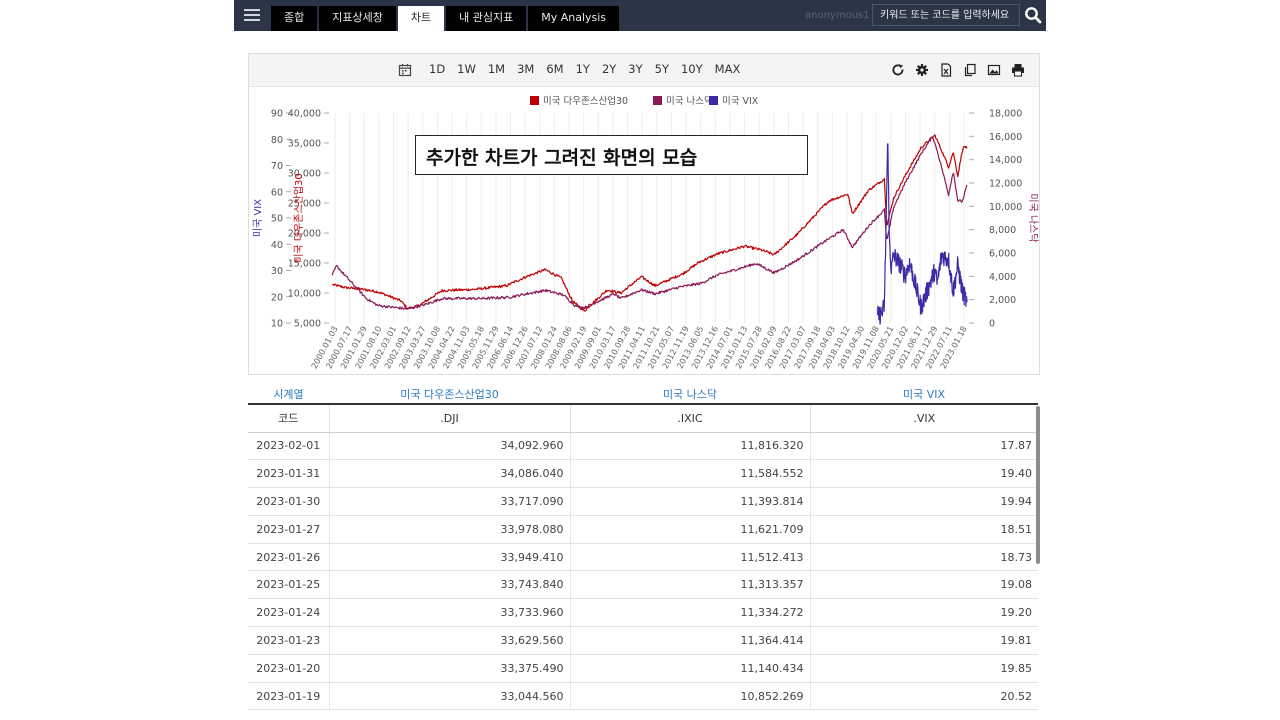 The height and width of the screenshot is (720, 1280). What do you see at coordinates (562, 158) in the screenshot?
I see `annotation-text: 추가한 차트가 그려진 화면의 모습` at bounding box center [562, 158].